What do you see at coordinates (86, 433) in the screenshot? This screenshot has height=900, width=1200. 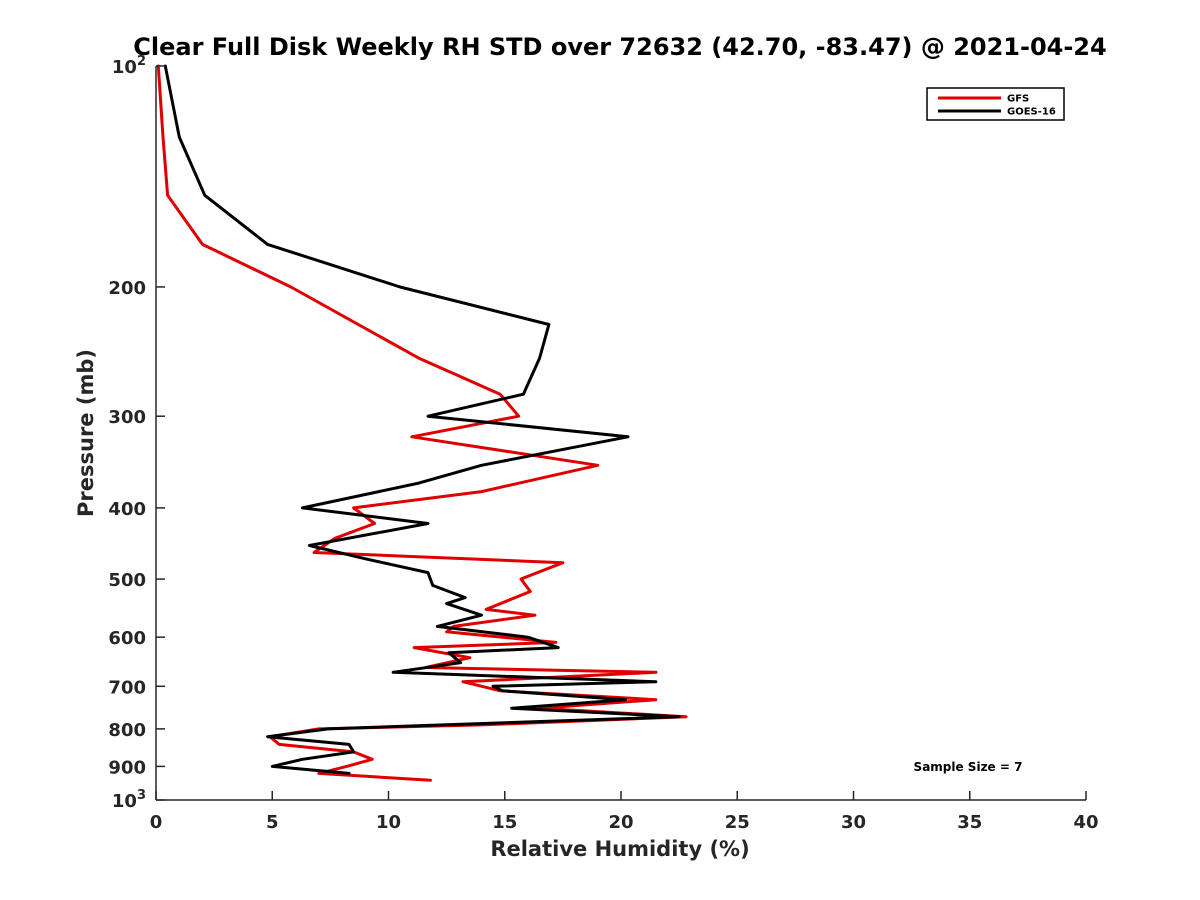 I see `y-axis-label: Pressure (mb)` at bounding box center [86, 433].